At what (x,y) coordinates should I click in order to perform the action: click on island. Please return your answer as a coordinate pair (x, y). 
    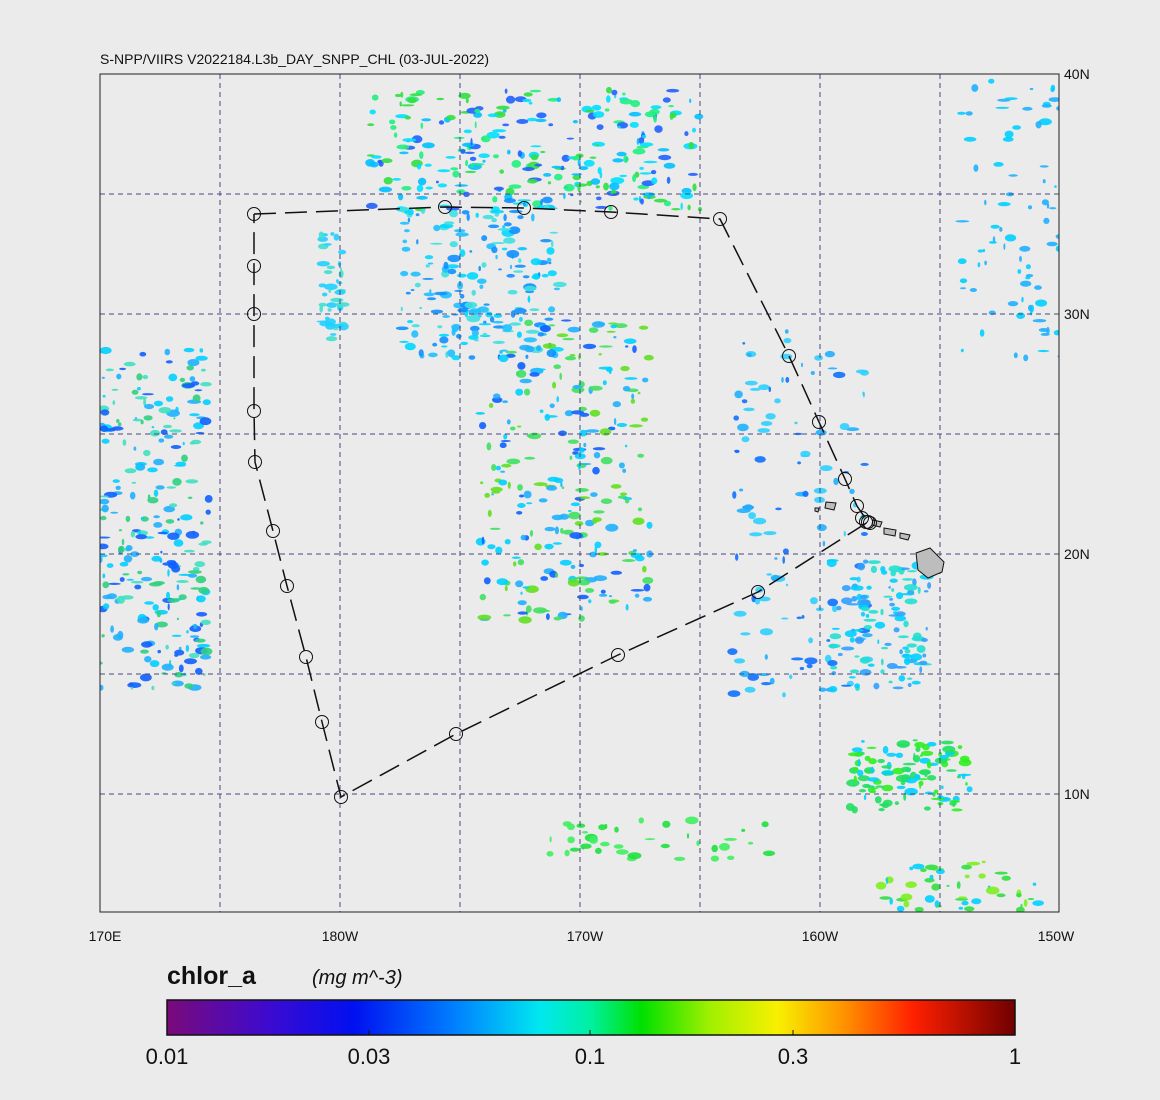
    Looking at the image, I should click on (905, 536).